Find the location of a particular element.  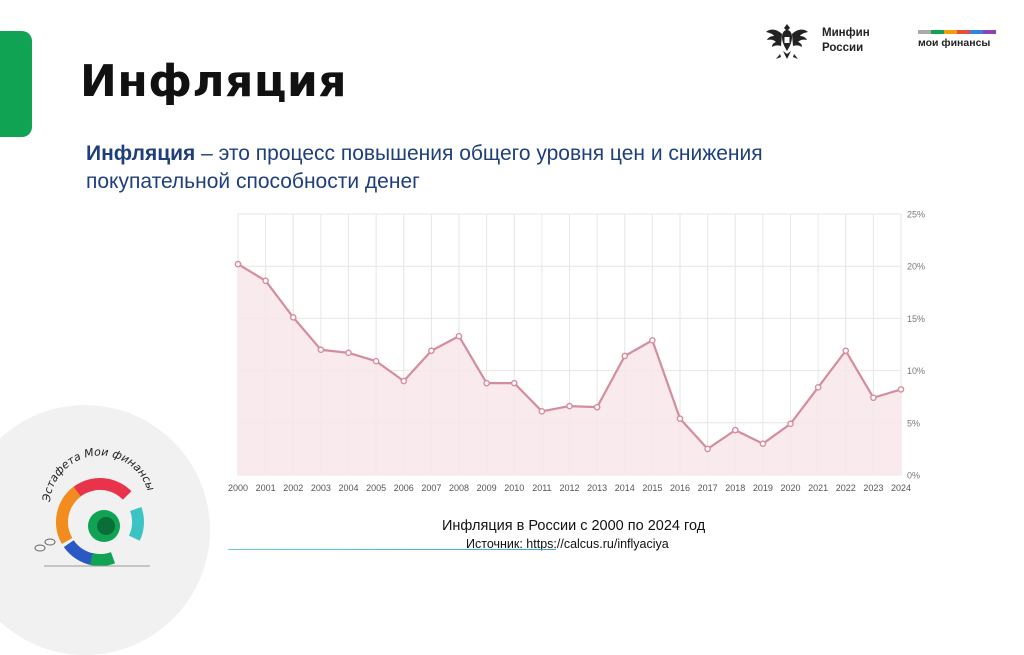

minfin-name: Минфин России is located at coordinates (846, 41).